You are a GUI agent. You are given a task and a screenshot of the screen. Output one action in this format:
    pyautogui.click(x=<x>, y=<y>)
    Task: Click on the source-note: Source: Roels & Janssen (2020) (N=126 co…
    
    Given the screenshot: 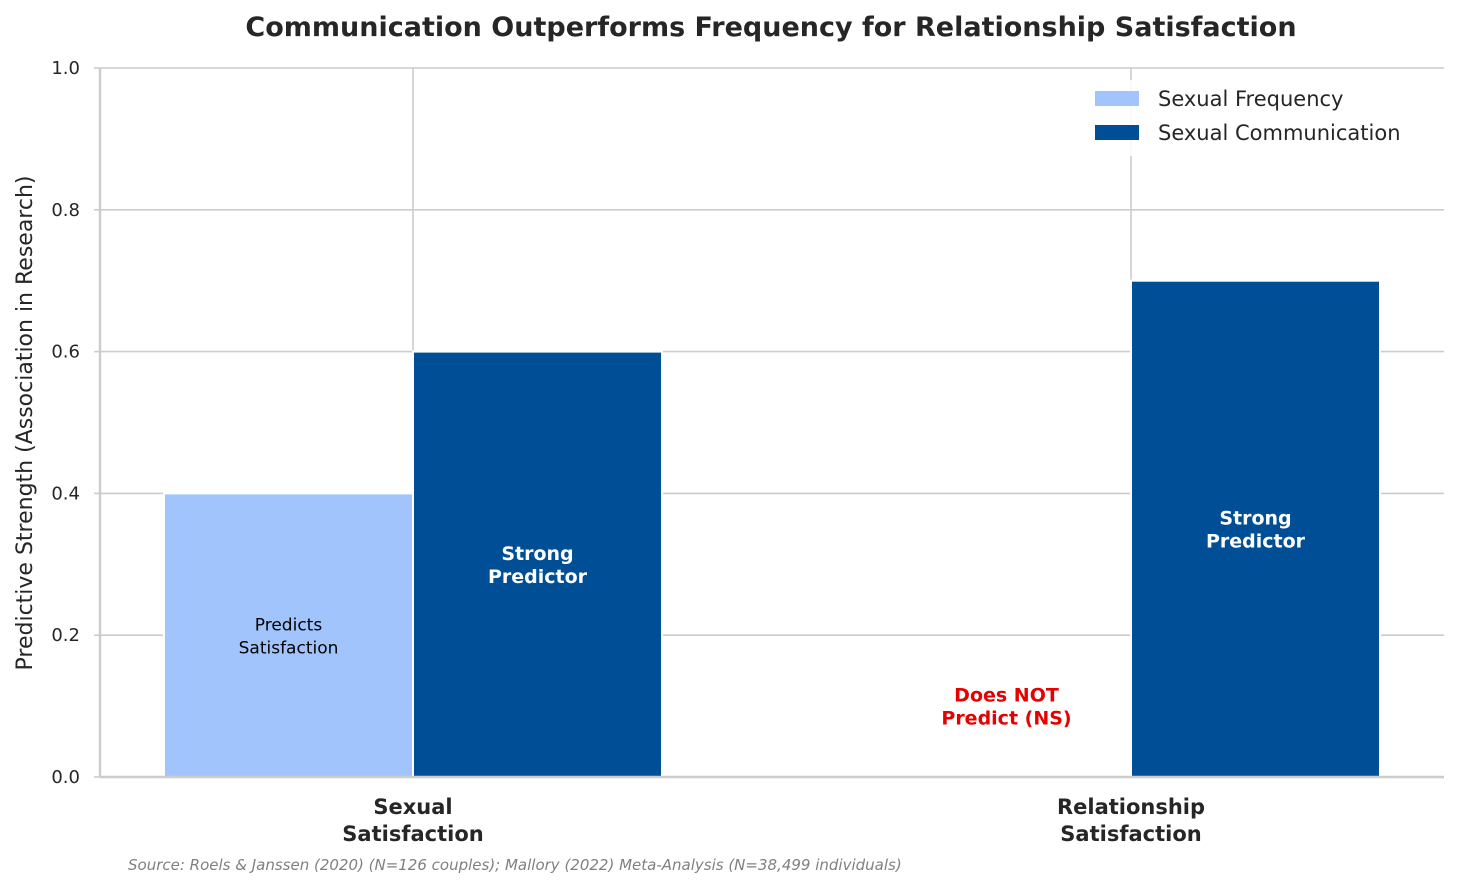 What is the action you would take?
    pyautogui.click(x=515, y=865)
    